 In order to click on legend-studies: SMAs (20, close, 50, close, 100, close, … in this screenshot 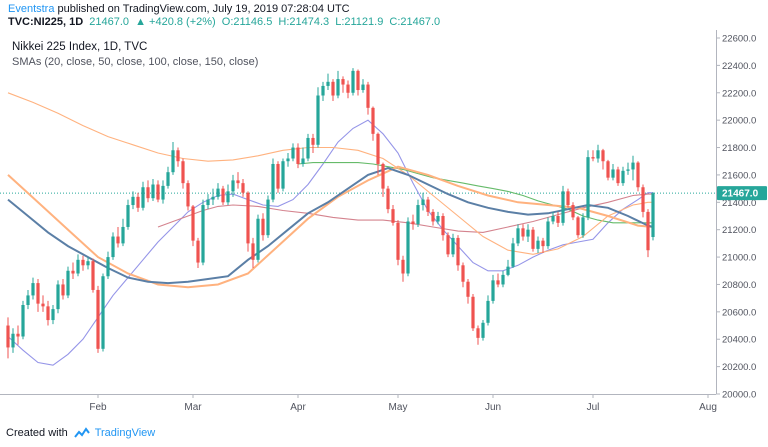, I will do `click(135, 62)`.